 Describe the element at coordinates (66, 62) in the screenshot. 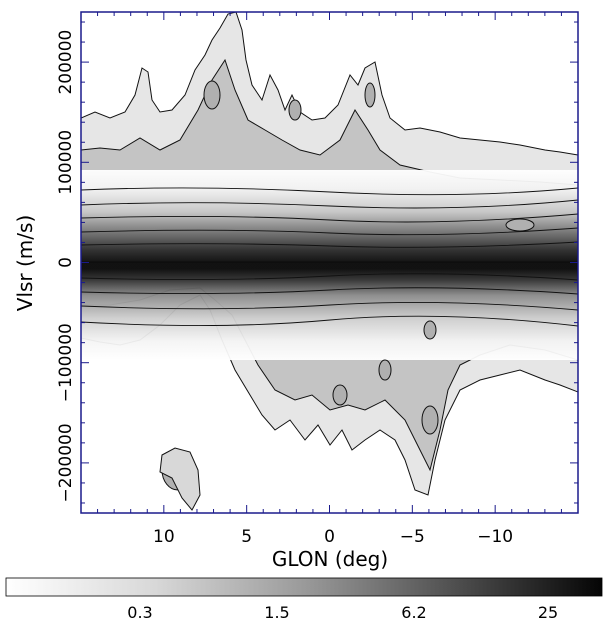

I see `y-tick-label: 200000` at that location.